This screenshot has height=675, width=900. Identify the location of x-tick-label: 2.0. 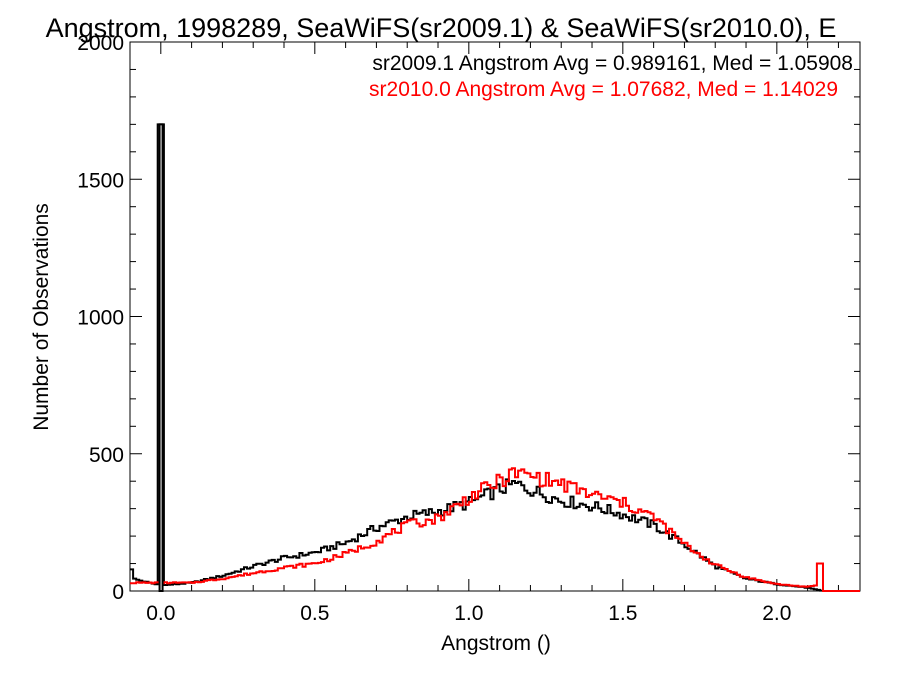
(776, 613).